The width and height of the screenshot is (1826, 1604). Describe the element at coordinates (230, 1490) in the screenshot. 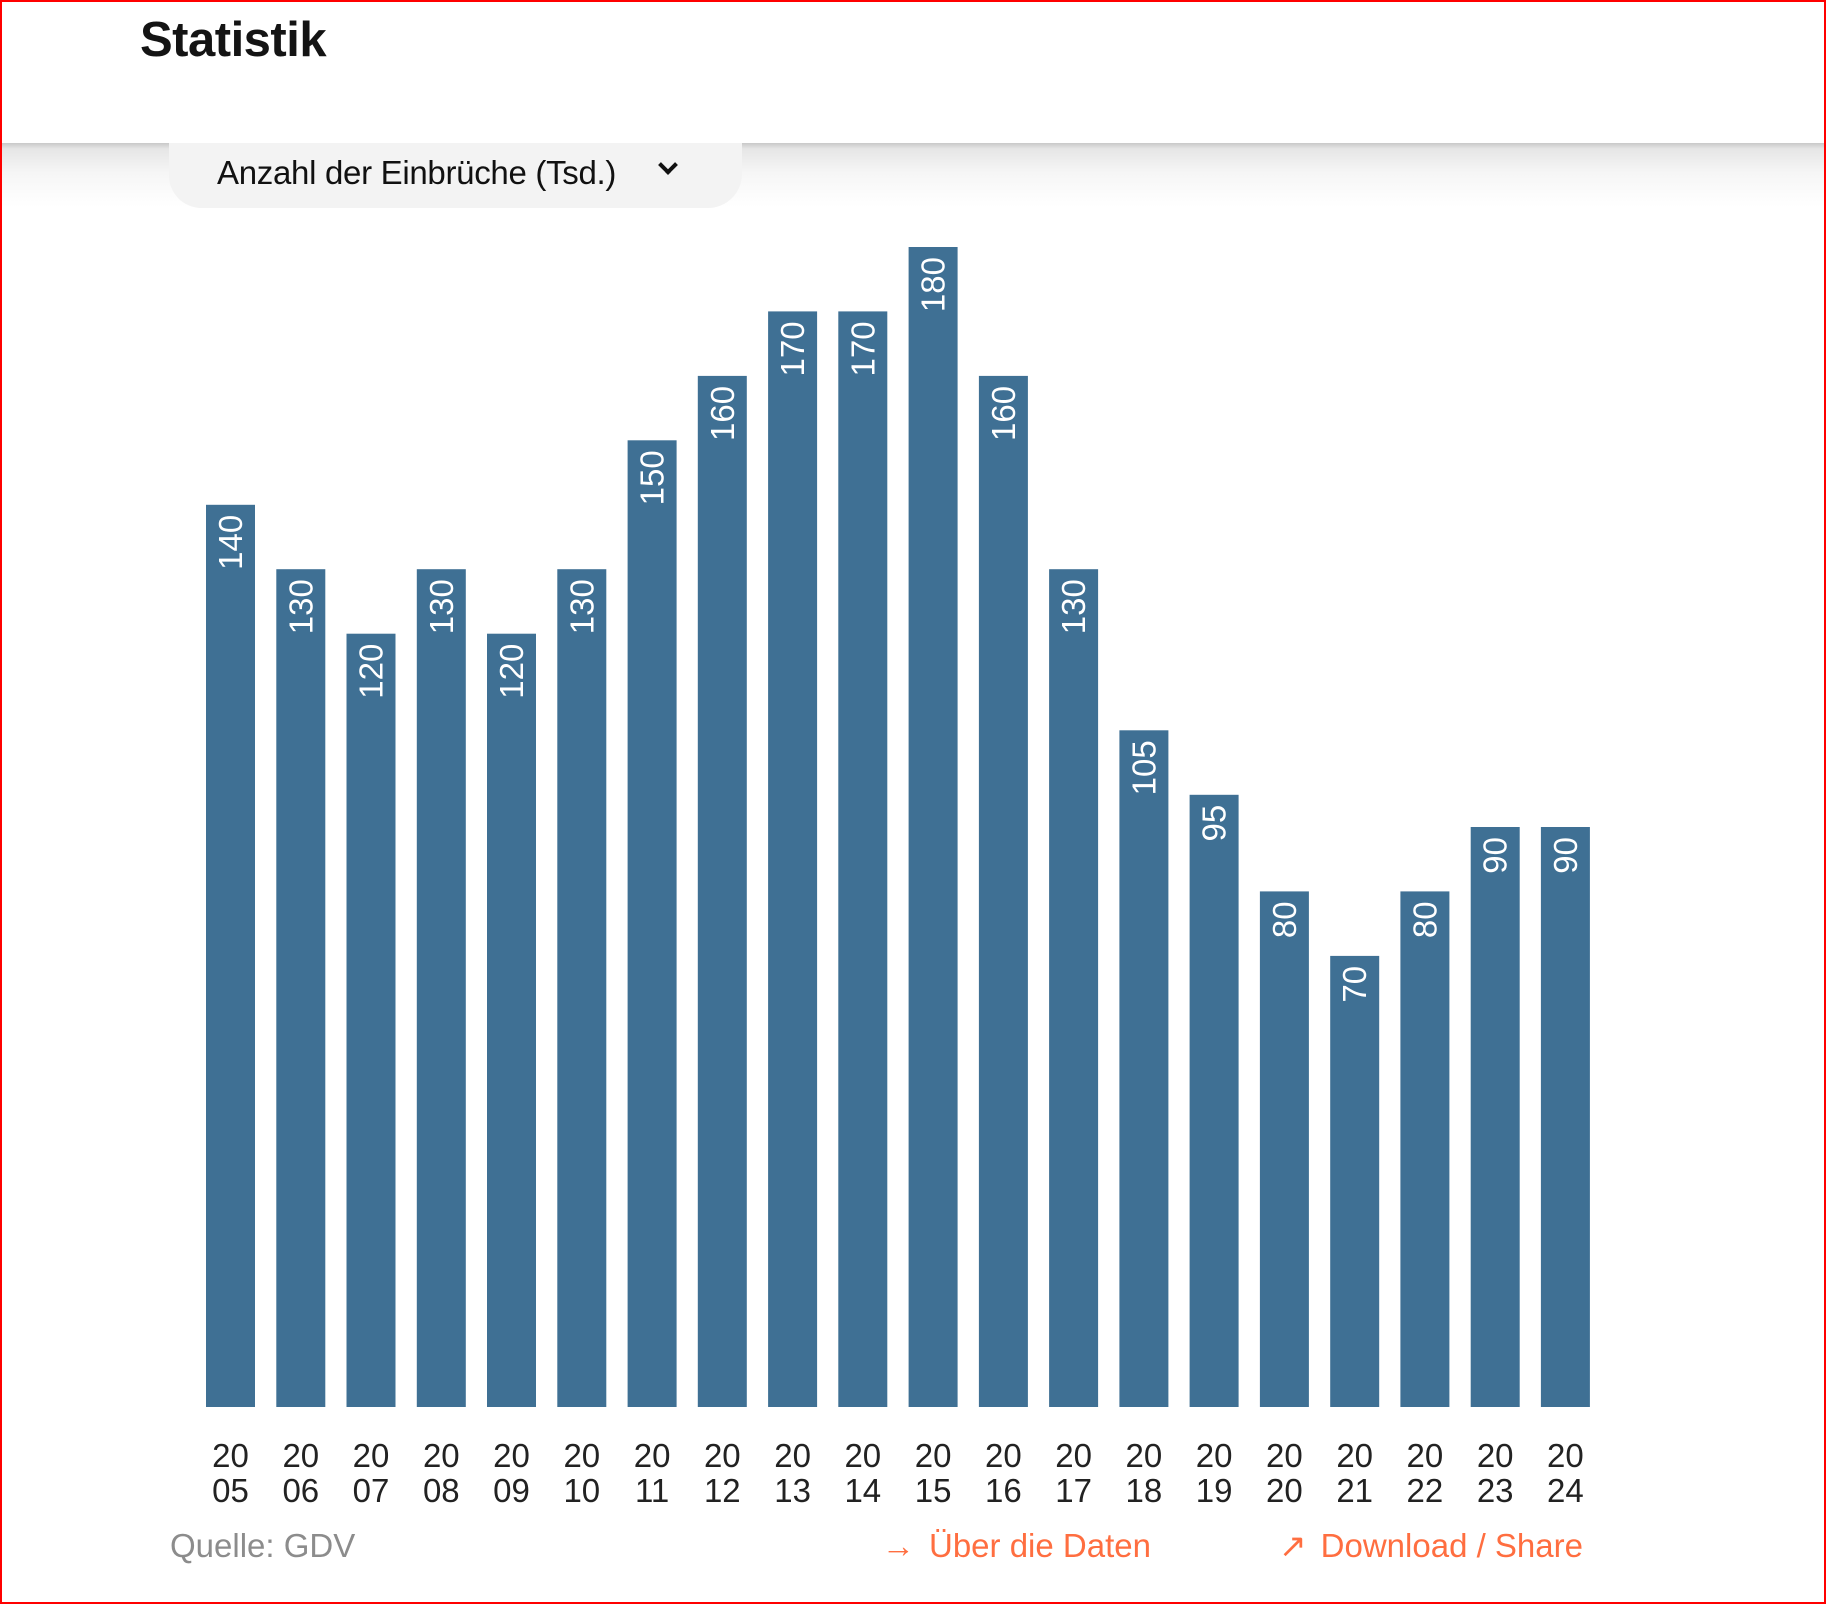

I see `x-axis-label: 05` at that location.